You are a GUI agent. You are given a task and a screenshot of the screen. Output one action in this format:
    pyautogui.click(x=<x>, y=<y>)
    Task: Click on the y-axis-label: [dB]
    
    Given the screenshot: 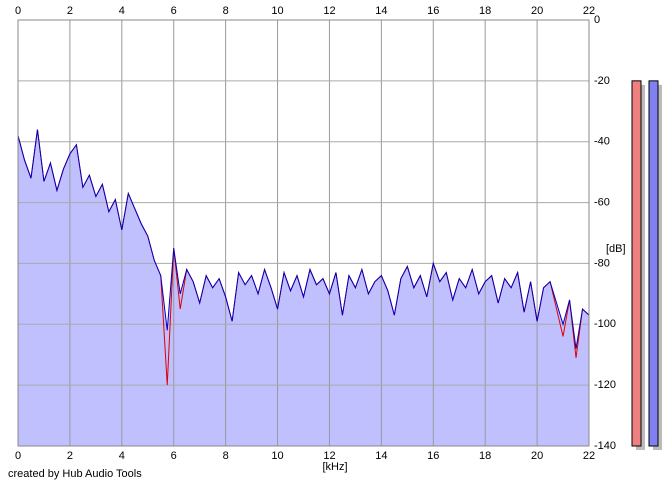 What is the action you would take?
    pyautogui.click(x=616, y=249)
    